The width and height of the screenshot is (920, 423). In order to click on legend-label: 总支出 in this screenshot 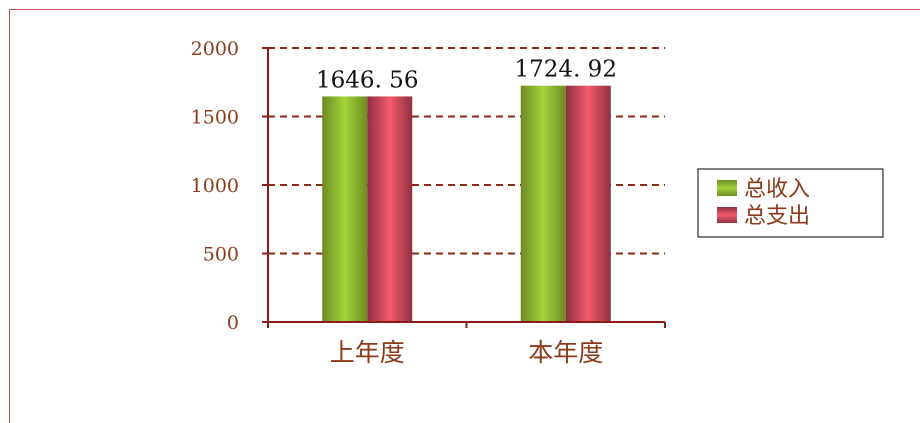, I will do `click(777, 216)`.